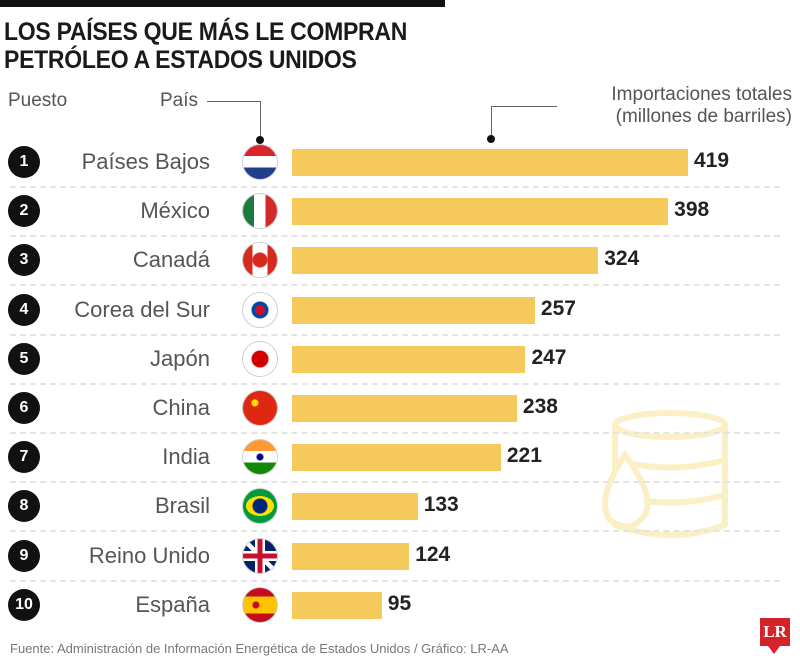 The width and height of the screenshot is (800, 666). I want to click on bar-row: 8 Brasil 133, so click(400, 507).